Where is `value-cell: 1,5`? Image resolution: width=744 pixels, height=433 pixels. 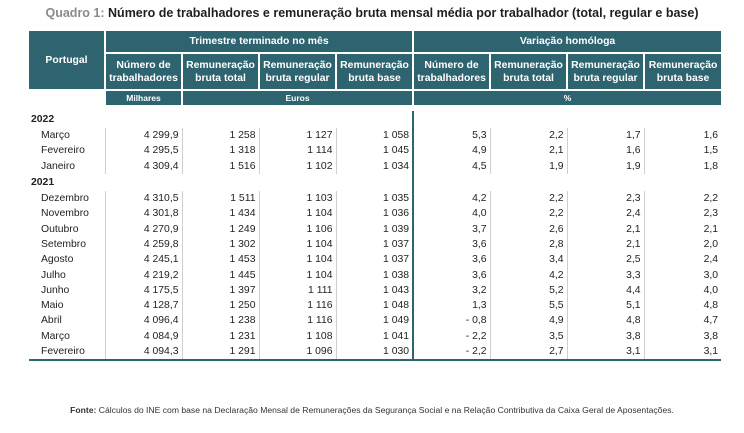 value-cell: 1,5 is located at coordinates (682, 151).